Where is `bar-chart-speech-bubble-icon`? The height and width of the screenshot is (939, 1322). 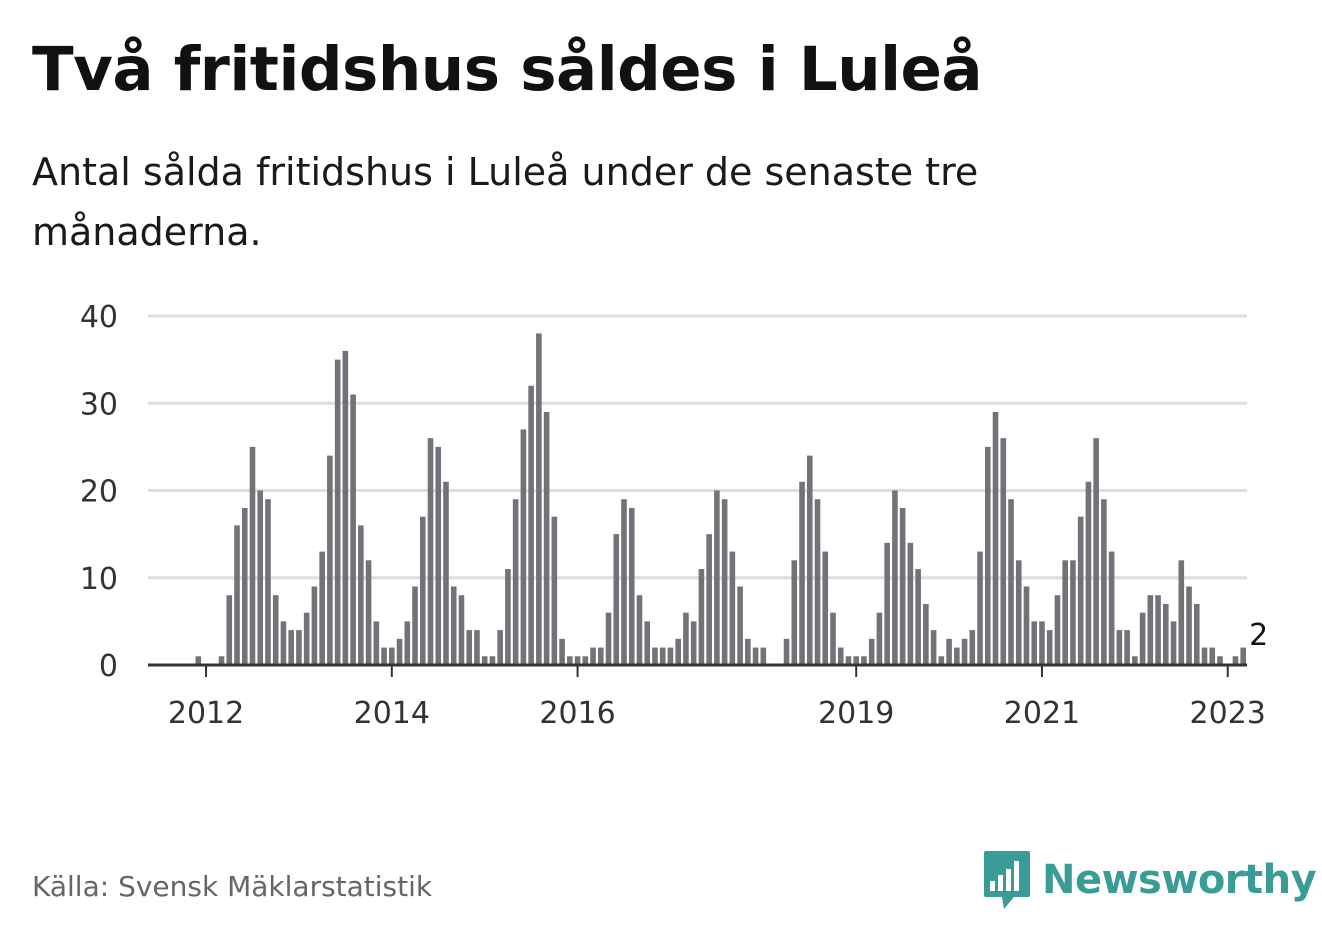 bar-chart-speech-bubble-icon is located at coordinates (1007, 880).